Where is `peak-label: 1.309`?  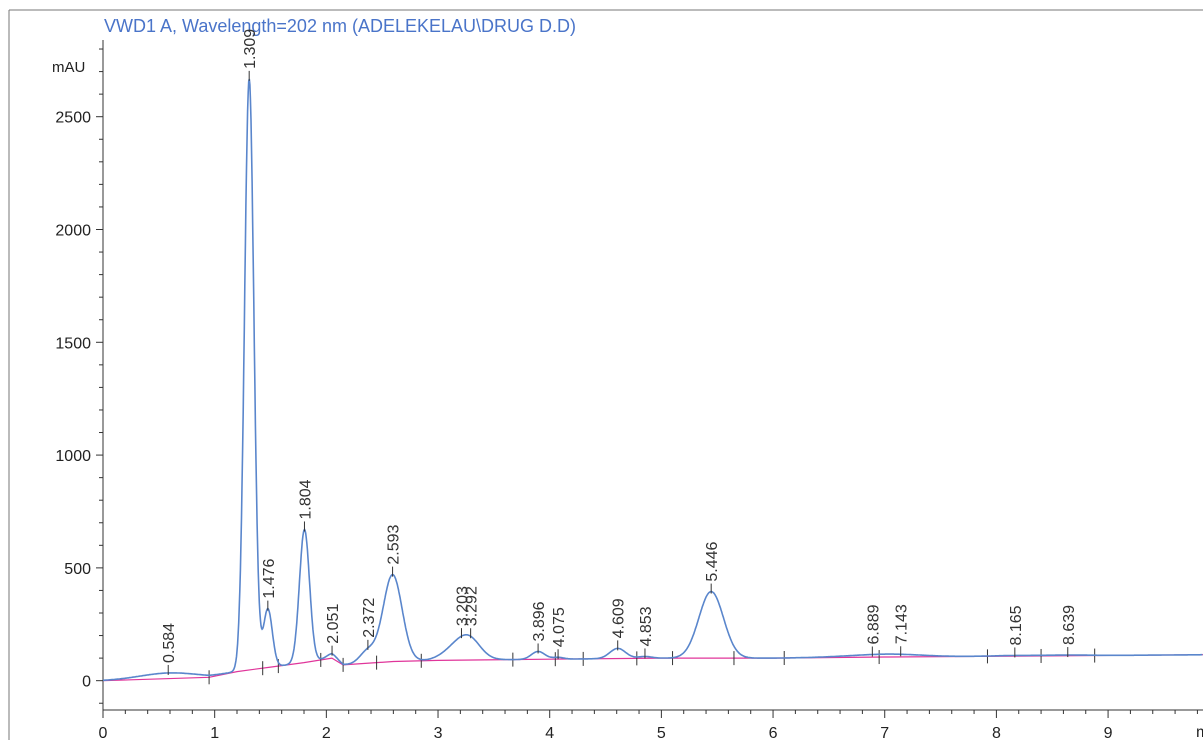 peak-label: 1.309 is located at coordinates (250, 49).